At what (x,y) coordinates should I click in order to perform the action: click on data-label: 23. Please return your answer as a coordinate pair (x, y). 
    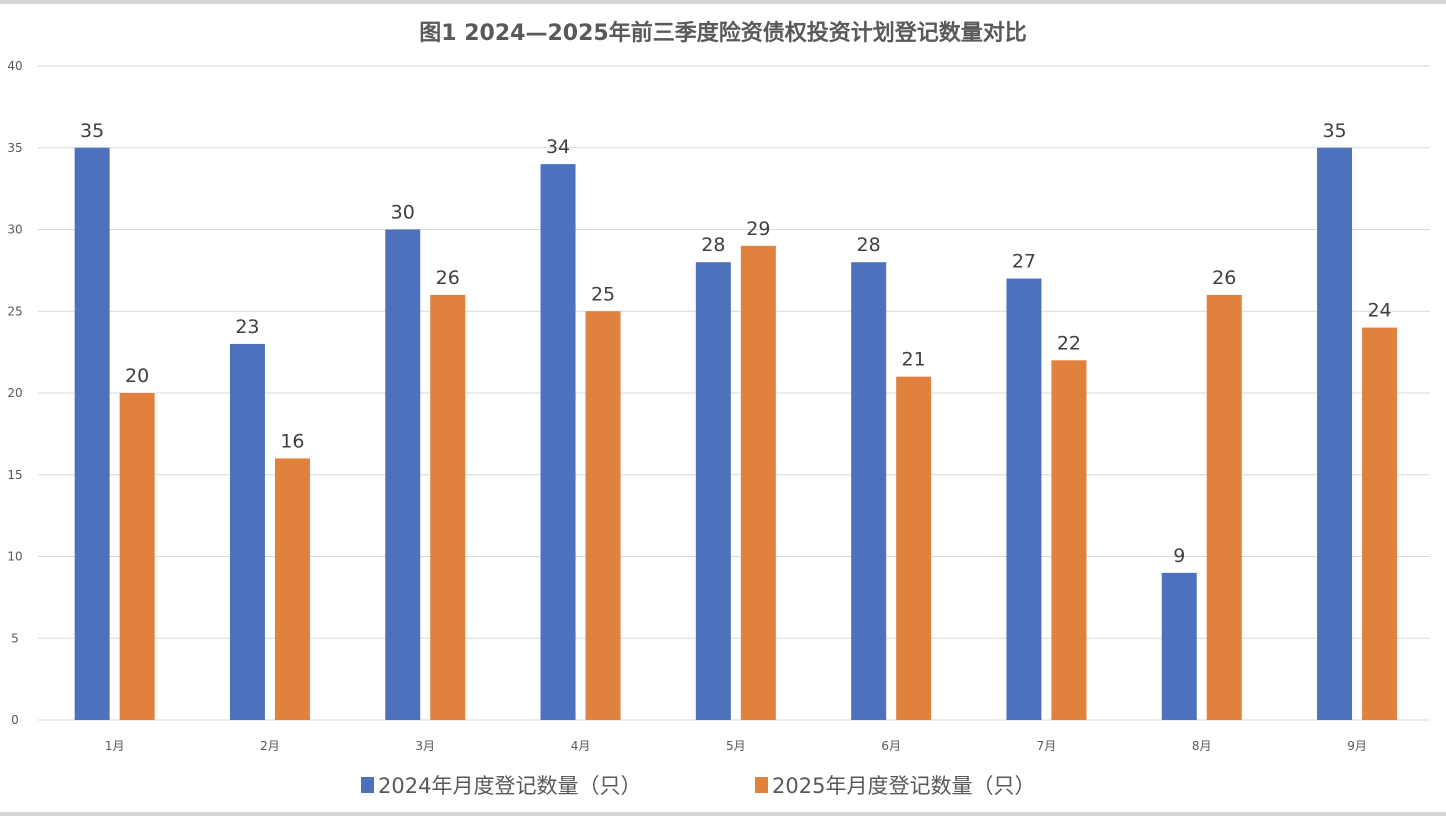
    Looking at the image, I should click on (247, 327).